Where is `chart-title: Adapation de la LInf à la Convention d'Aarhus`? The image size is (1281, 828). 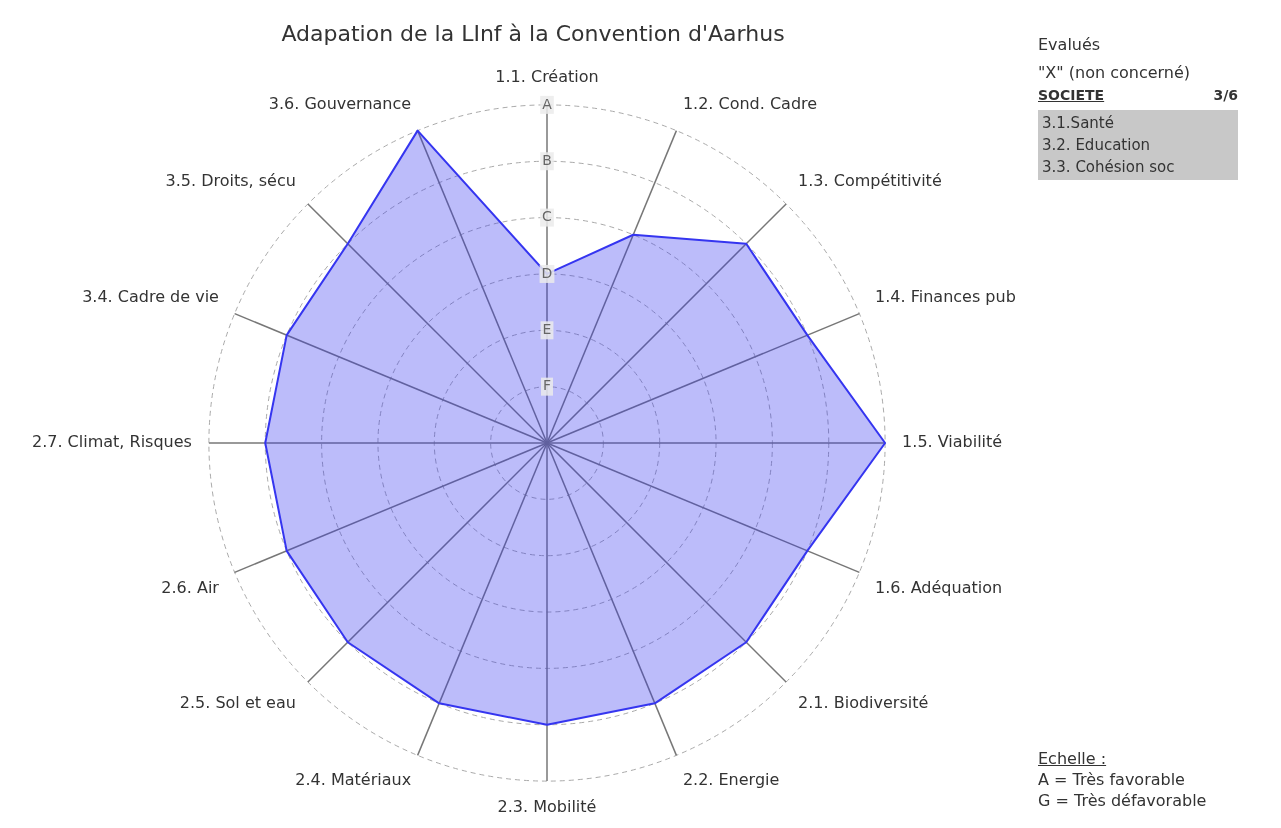
chart-title: Adapation de la LInf à la Convention d'Aarhus is located at coordinates (533, 33).